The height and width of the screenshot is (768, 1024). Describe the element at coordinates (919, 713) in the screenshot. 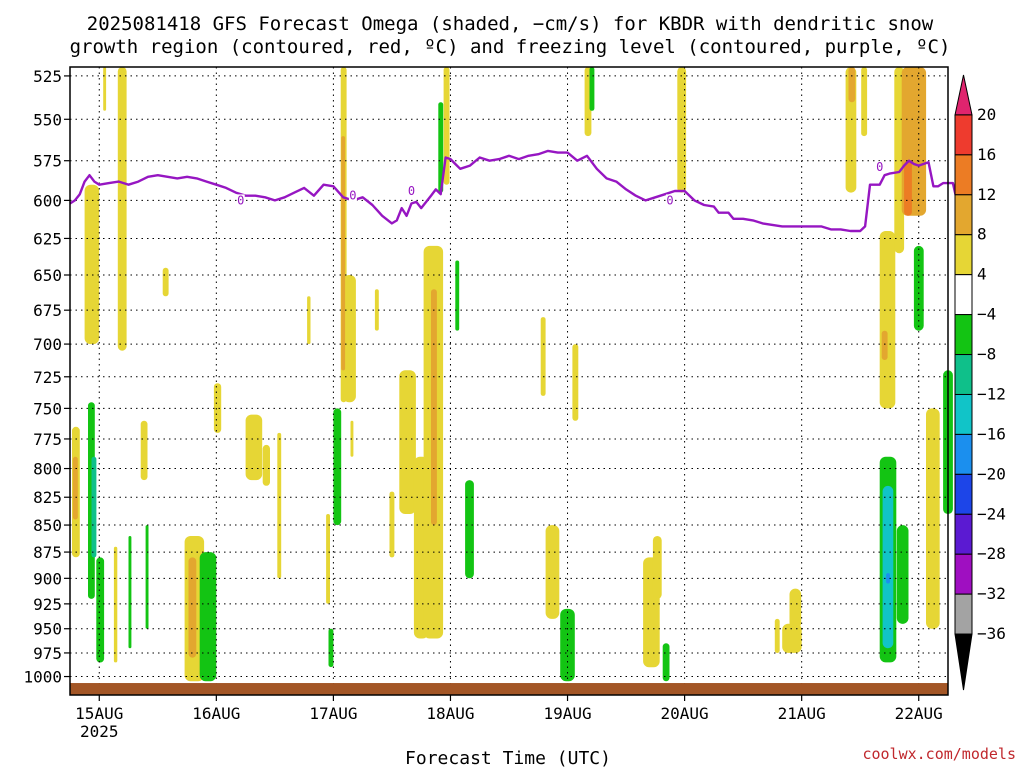

I see `x-axis-tick-label: 22AUG` at that location.